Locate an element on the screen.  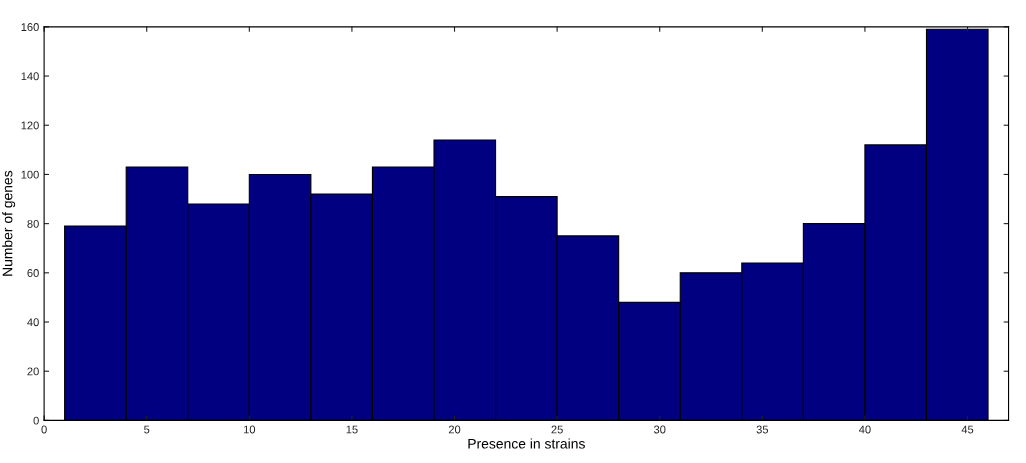
y-tick-label: 40 is located at coordinates (33, 322).